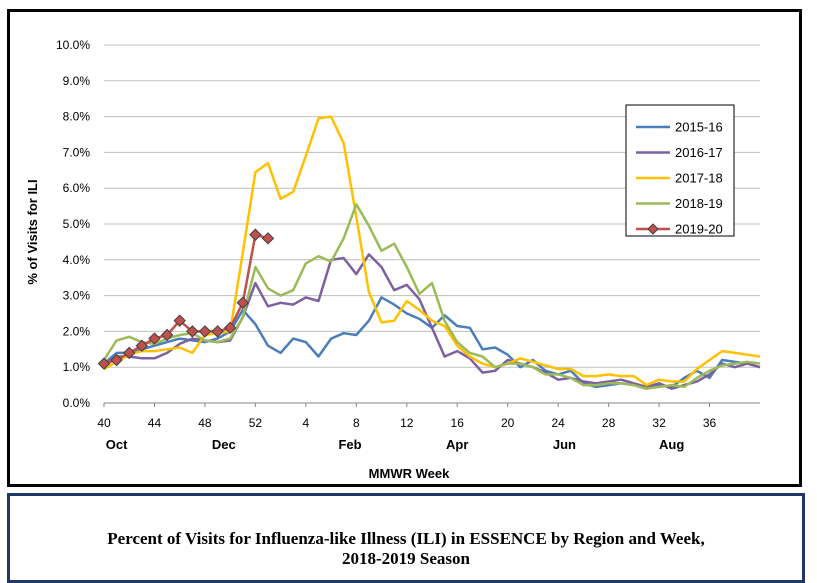 The height and width of the screenshot is (583, 817). I want to click on y-tick-label: 1.0%, so click(77, 367).